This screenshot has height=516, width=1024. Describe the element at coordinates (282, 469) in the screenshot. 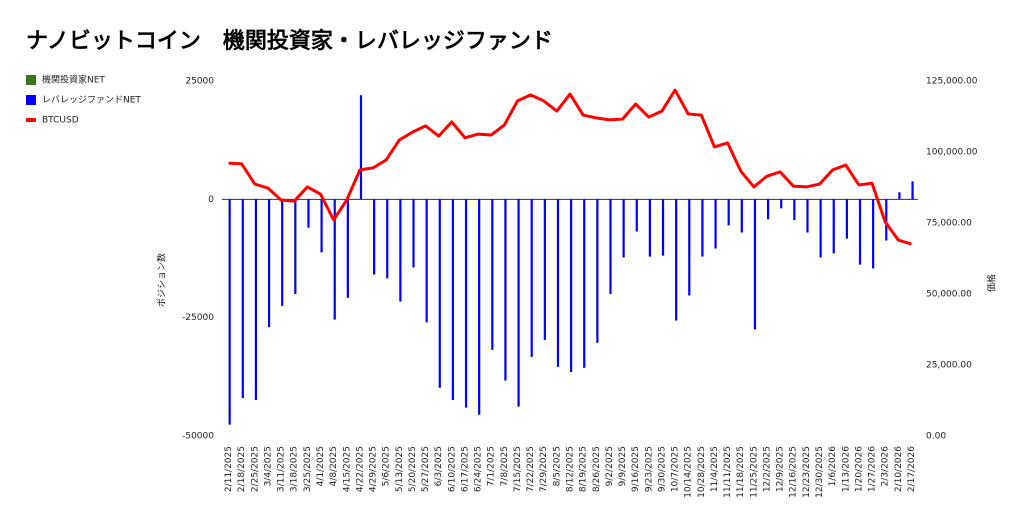

I see `x-tick-label: 3/11/2025` at that location.